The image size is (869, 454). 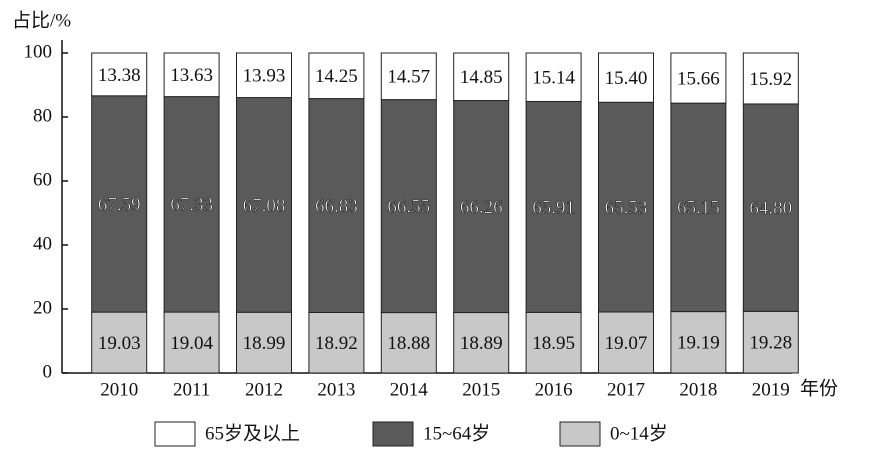 I want to click on legend-label: 15~64岁, so click(x=456, y=433).